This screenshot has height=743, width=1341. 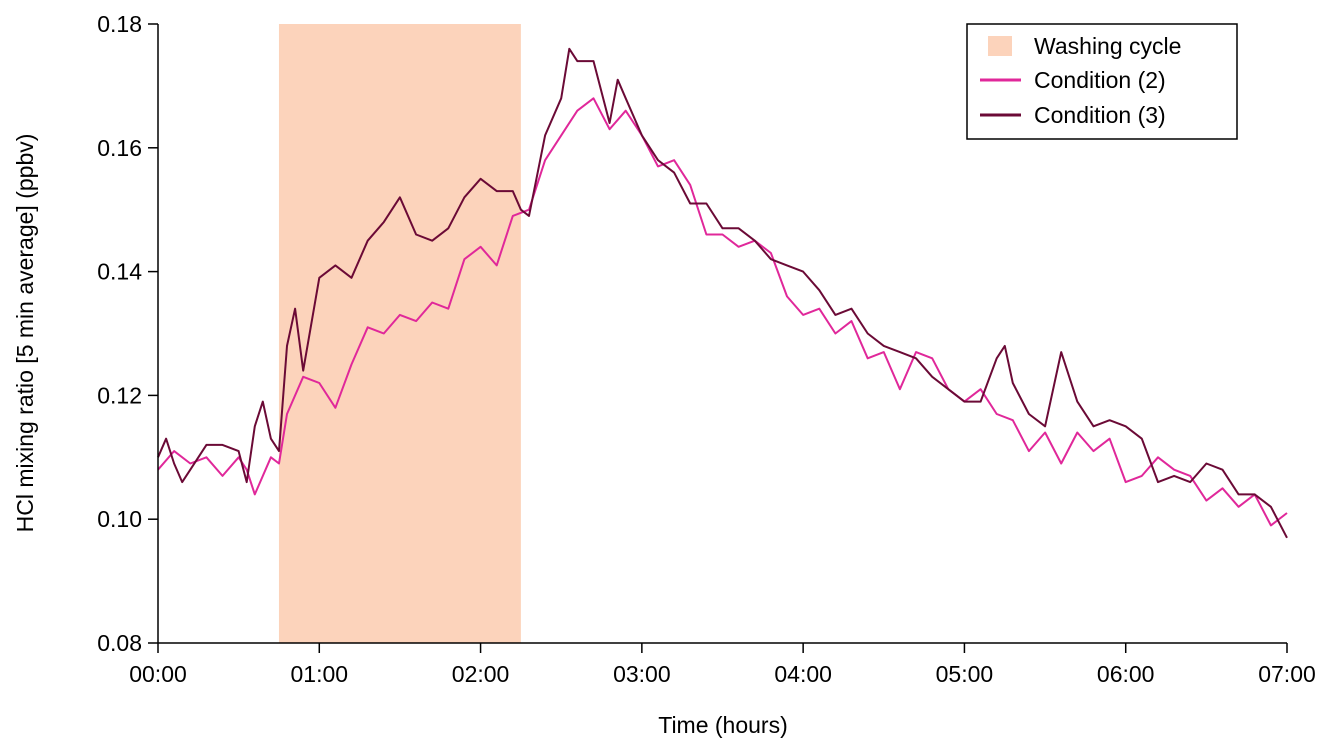 I want to click on x-tick-label: 07:00, so click(x=1287, y=674).